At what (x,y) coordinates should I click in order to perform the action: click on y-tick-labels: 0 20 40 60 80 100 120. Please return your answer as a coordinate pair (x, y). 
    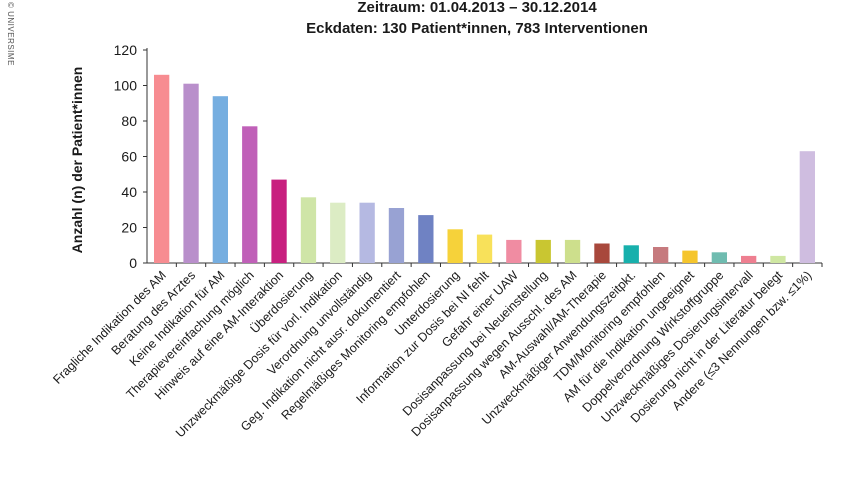
    Looking at the image, I should click on (126, 156).